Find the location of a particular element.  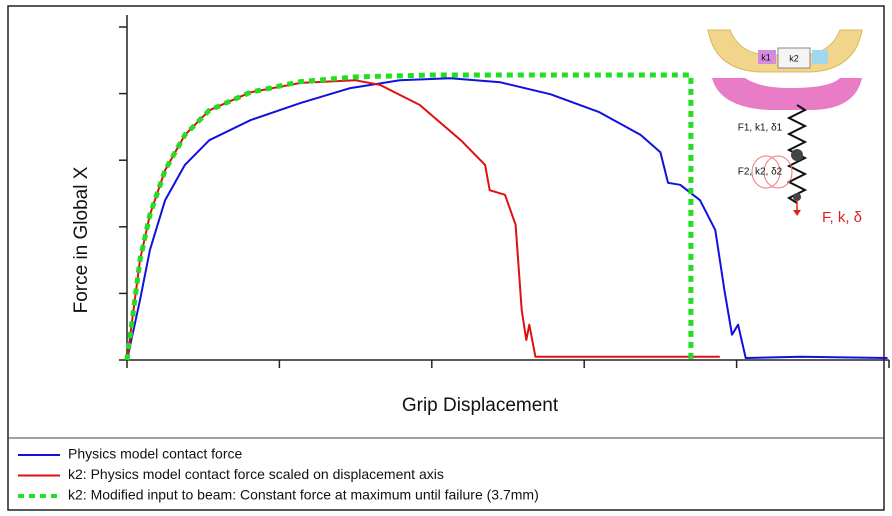

inset-label: F1, k1, δ1 is located at coordinates (760, 128).